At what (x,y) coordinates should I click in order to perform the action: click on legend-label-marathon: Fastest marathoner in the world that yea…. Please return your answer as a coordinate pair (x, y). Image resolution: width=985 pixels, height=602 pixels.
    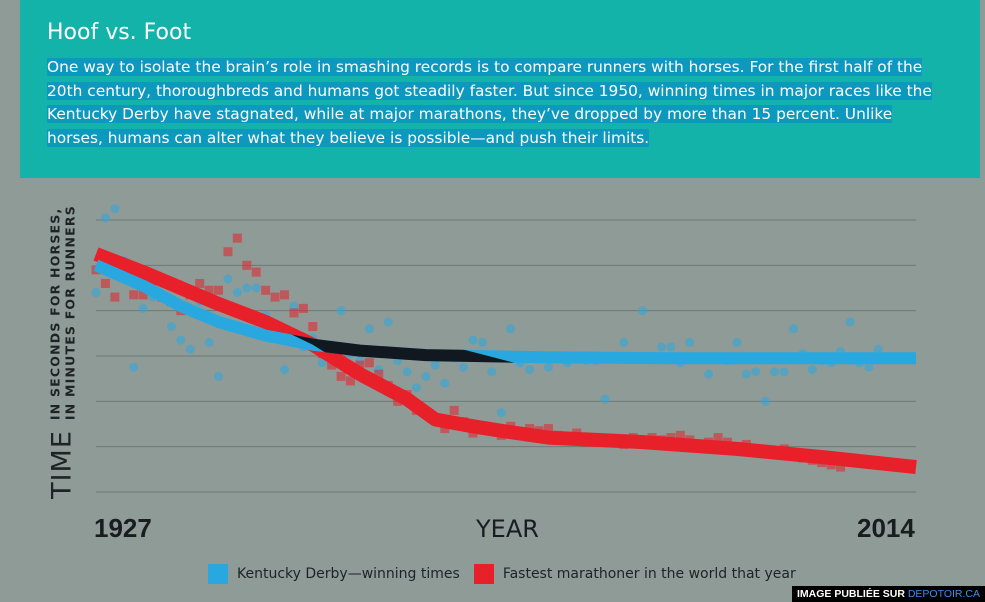
    Looking at the image, I should click on (649, 574).